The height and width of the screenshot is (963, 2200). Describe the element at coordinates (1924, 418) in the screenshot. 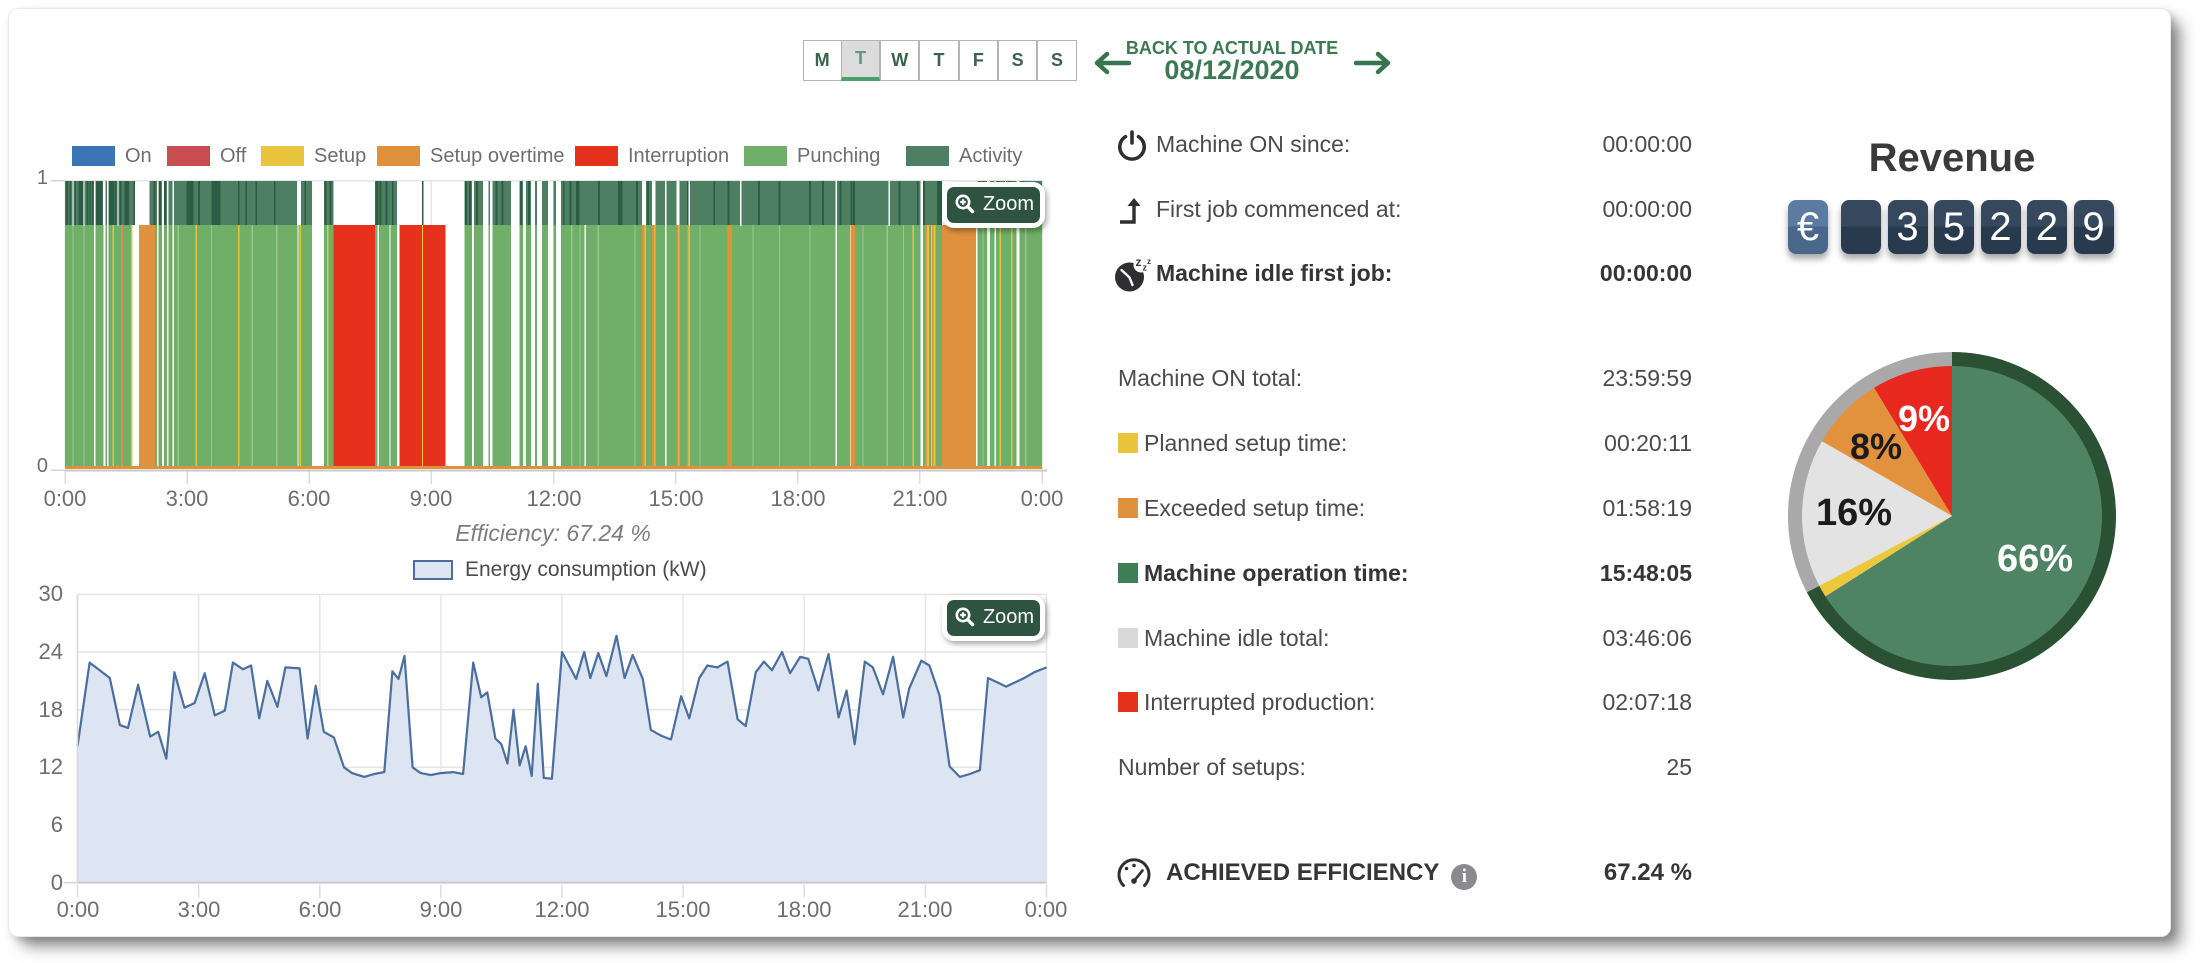

I see `svg-text: 9%` at that location.